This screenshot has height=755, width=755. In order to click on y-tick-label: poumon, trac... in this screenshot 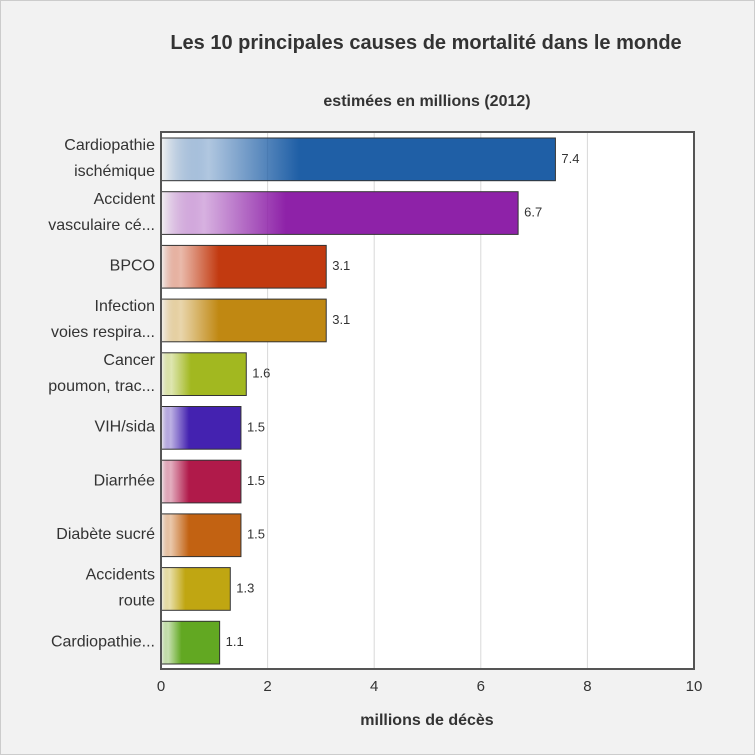, I will do `click(101, 386)`.